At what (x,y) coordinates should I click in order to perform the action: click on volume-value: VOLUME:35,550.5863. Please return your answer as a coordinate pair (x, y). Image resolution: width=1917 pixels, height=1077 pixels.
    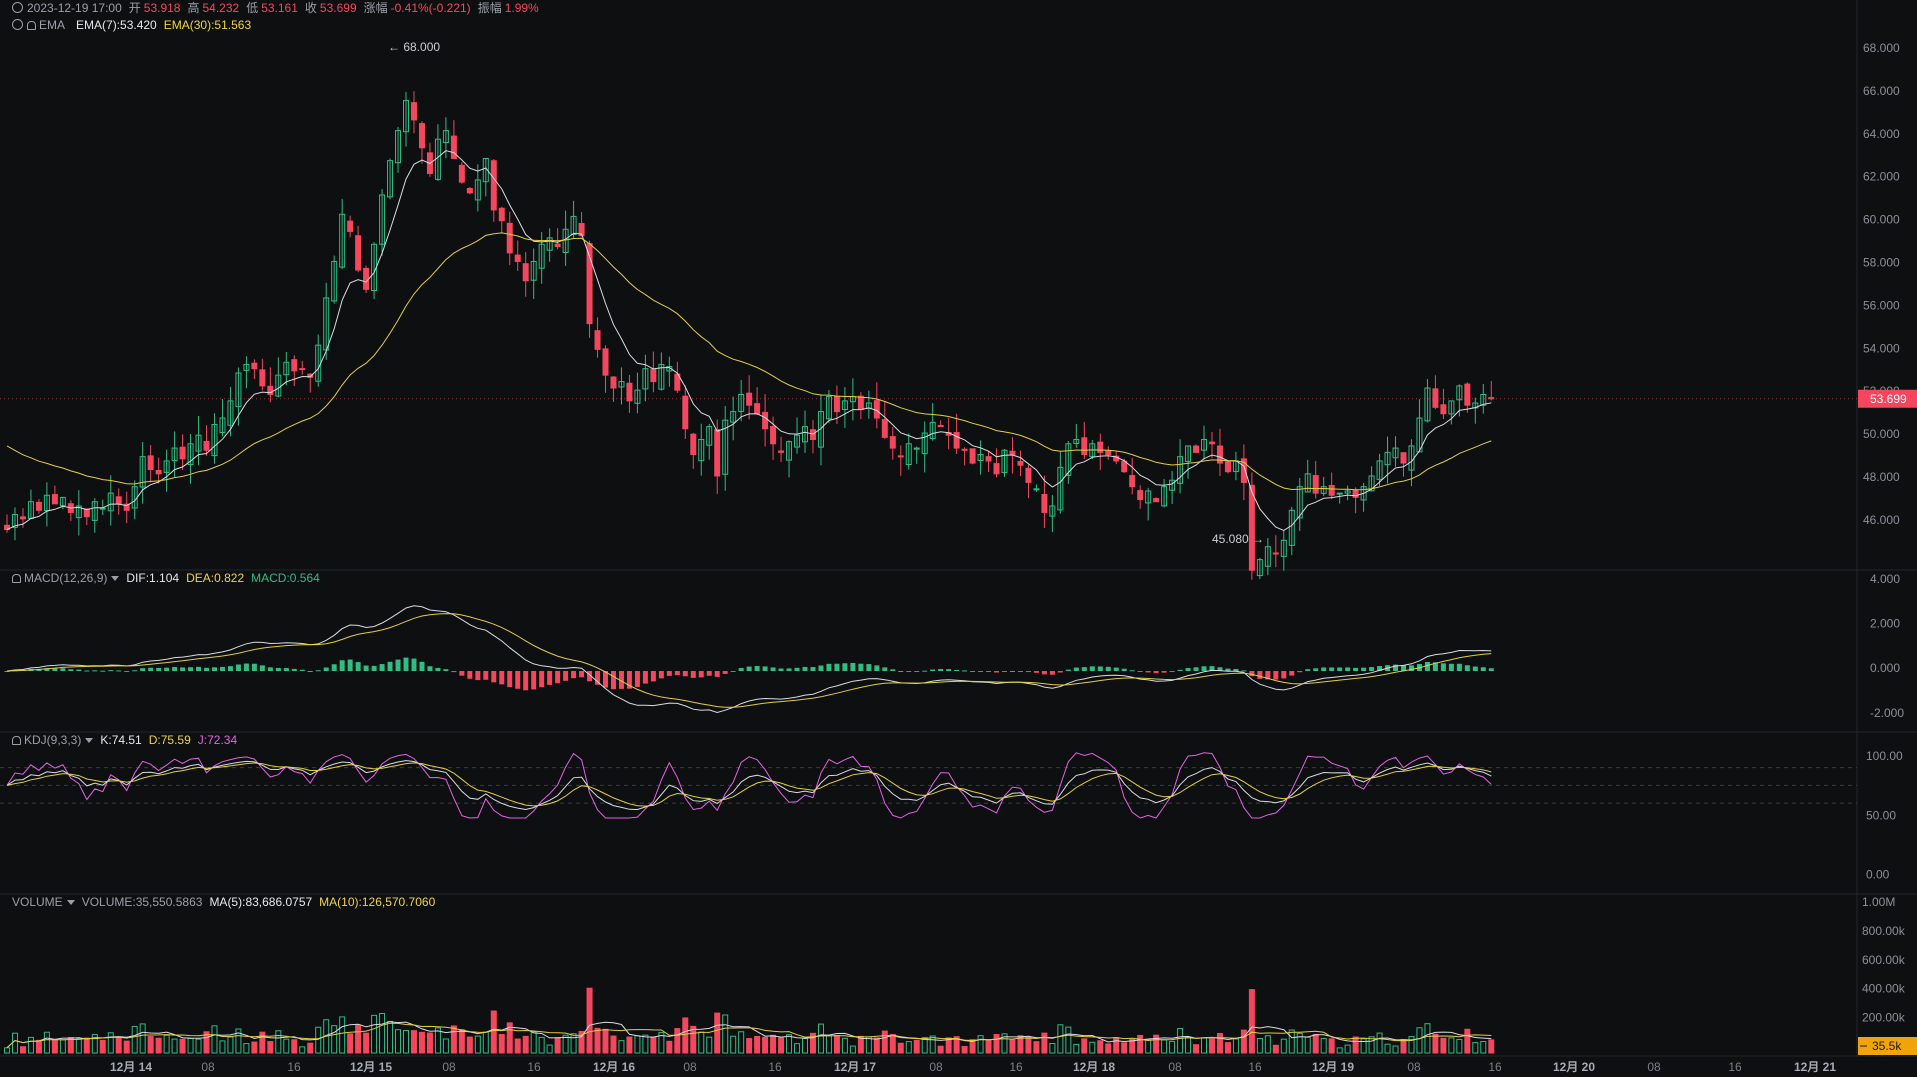
    Looking at the image, I should click on (142, 902).